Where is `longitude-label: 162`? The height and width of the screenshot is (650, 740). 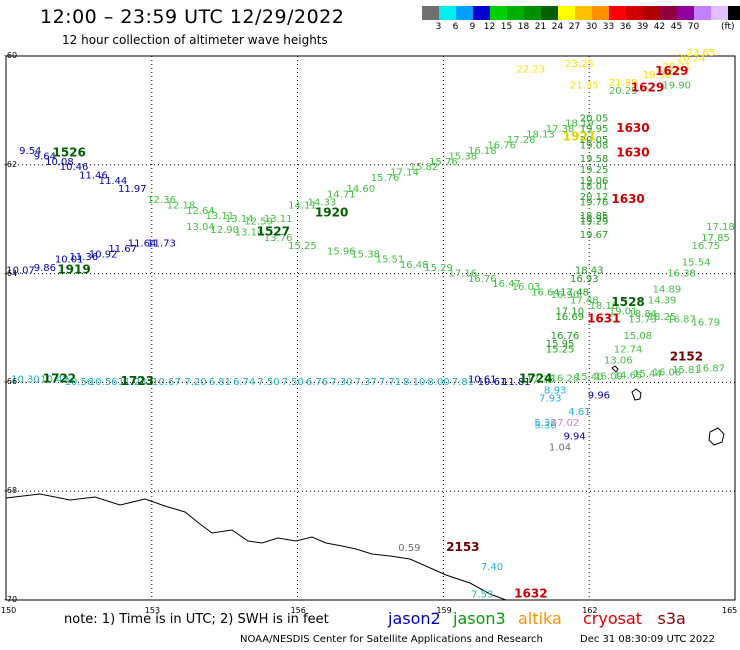 longitude-label: 162 is located at coordinates (590, 610).